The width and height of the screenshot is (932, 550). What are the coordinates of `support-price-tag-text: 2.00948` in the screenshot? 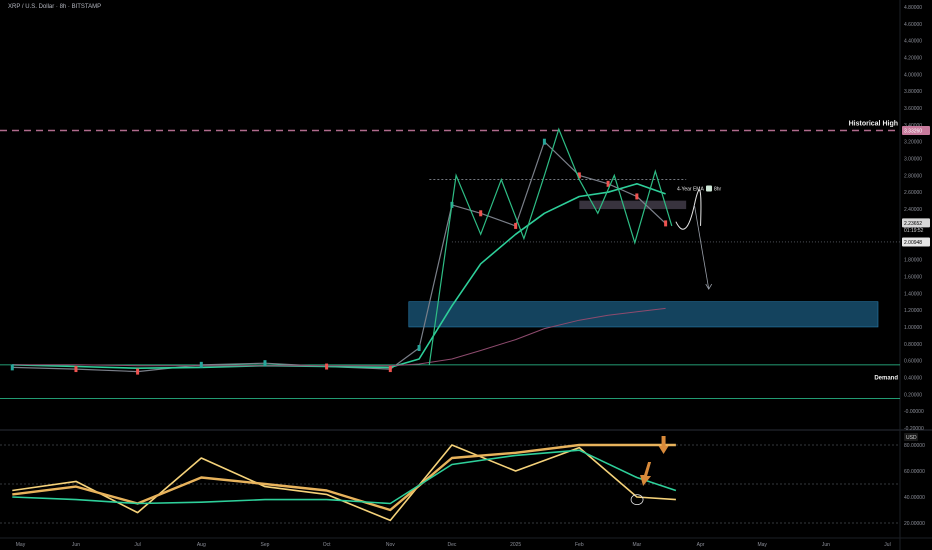 It's located at (913, 243).